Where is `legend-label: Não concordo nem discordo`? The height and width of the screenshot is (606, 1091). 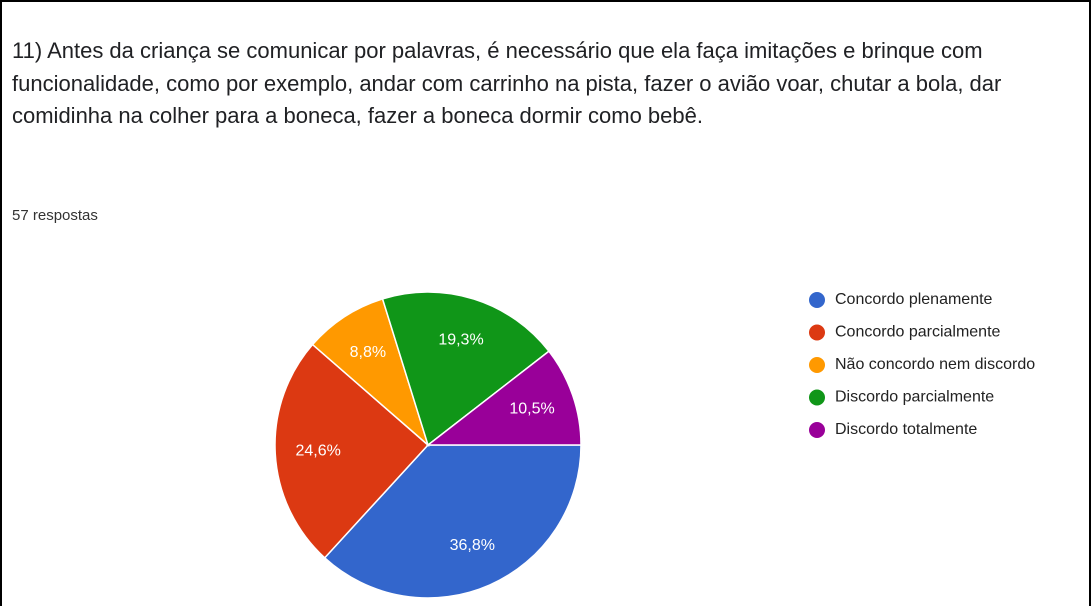
legend-label: Não concordo nem discordo is located at coordinates (935, 364).